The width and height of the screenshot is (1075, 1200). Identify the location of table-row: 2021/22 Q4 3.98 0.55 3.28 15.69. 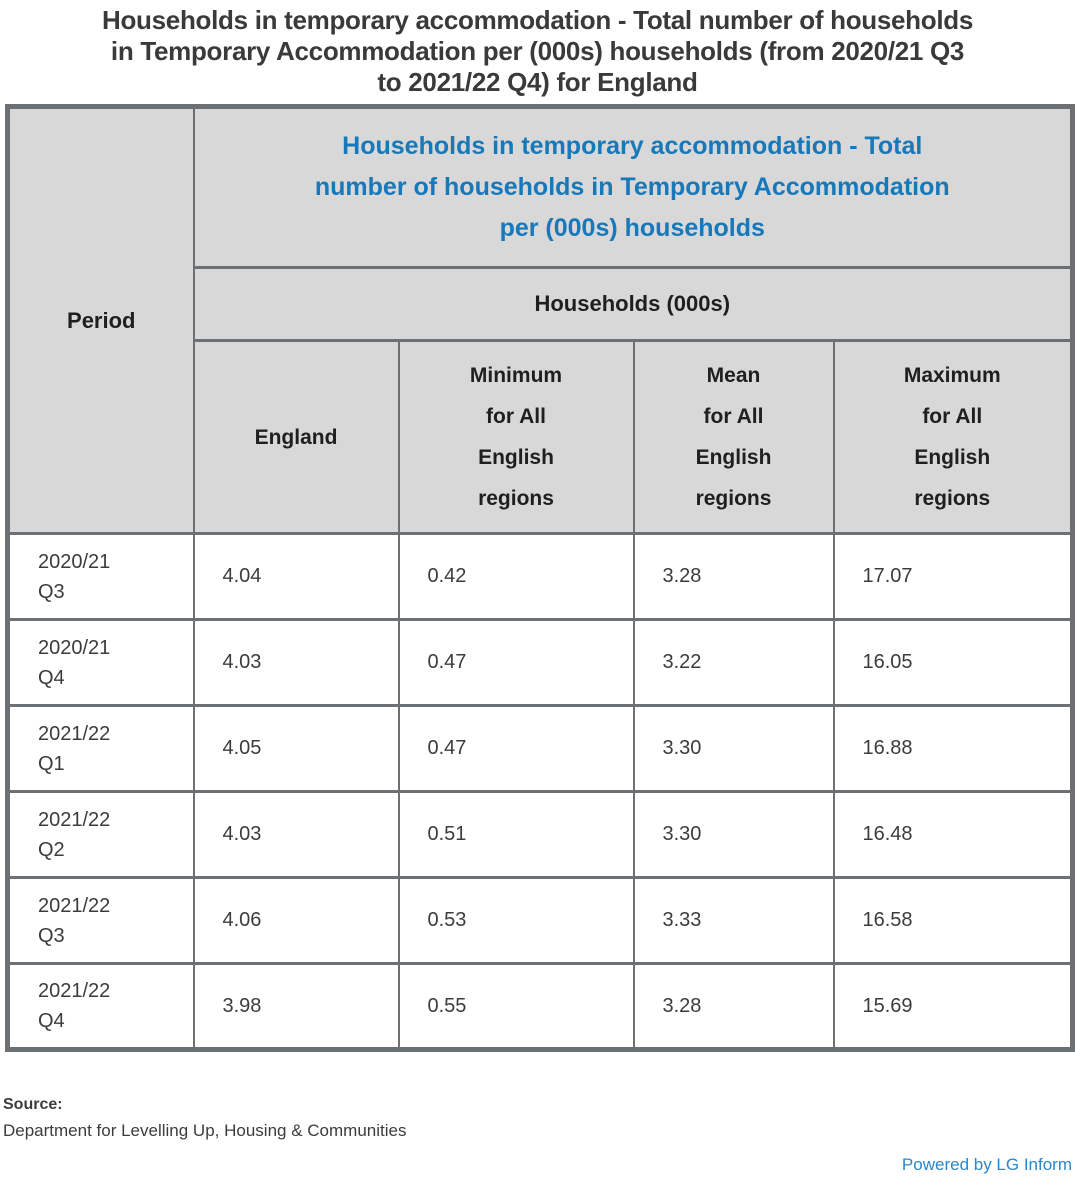
(540, 1006).